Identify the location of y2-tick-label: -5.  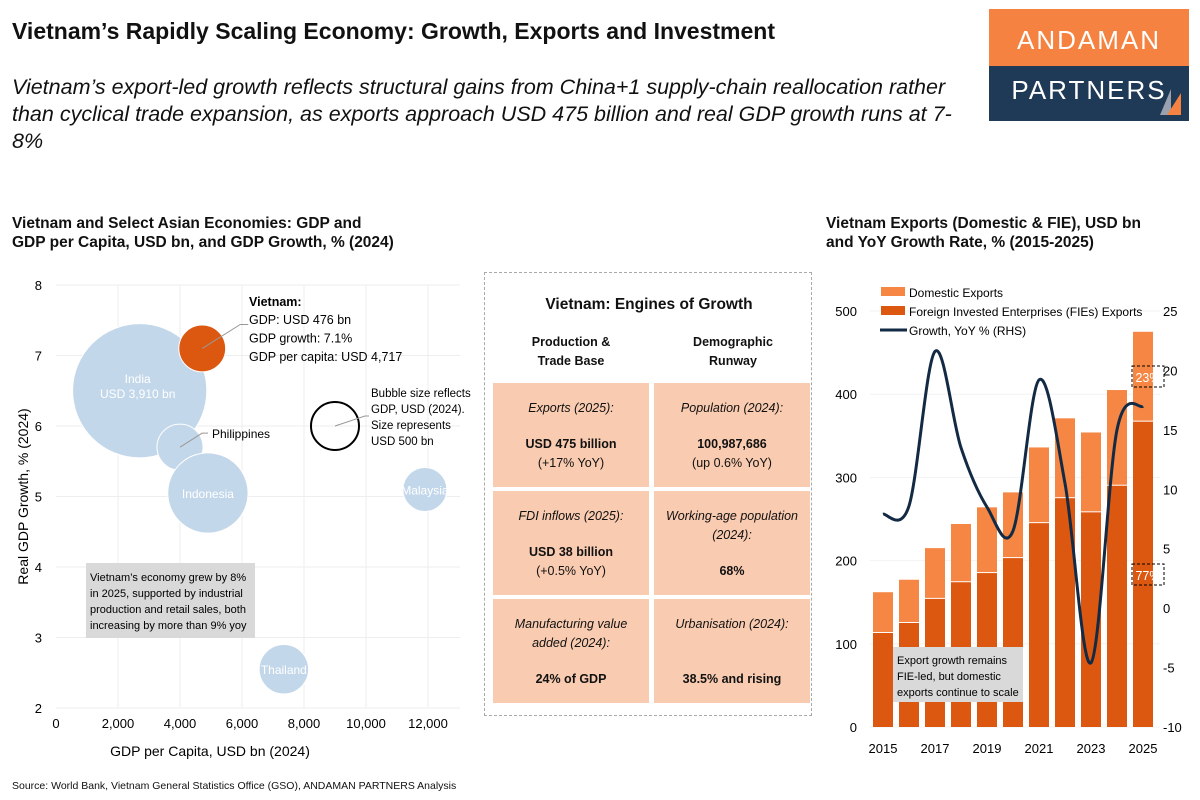
(1169, 668).